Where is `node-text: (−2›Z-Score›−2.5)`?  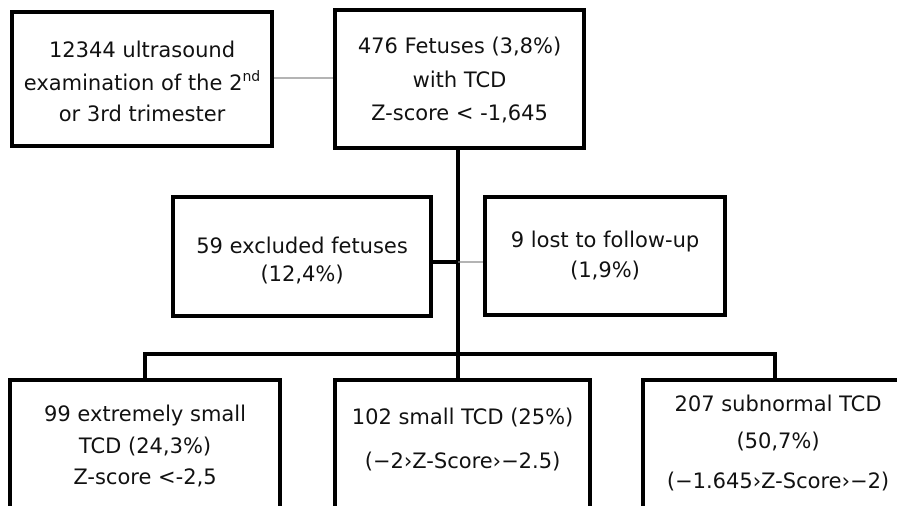
node-text: (−2›Z-Score›−2.5) is located at coordinates (463, 461).